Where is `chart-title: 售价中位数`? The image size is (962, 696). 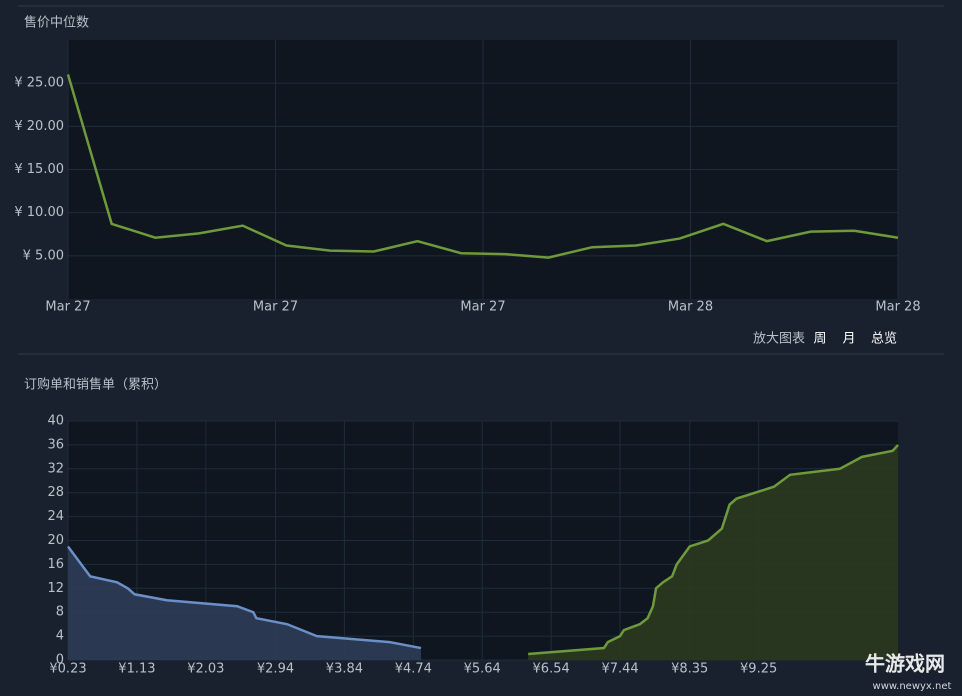 chart-title: 售价中位数 is located at coordinates (56, 23).